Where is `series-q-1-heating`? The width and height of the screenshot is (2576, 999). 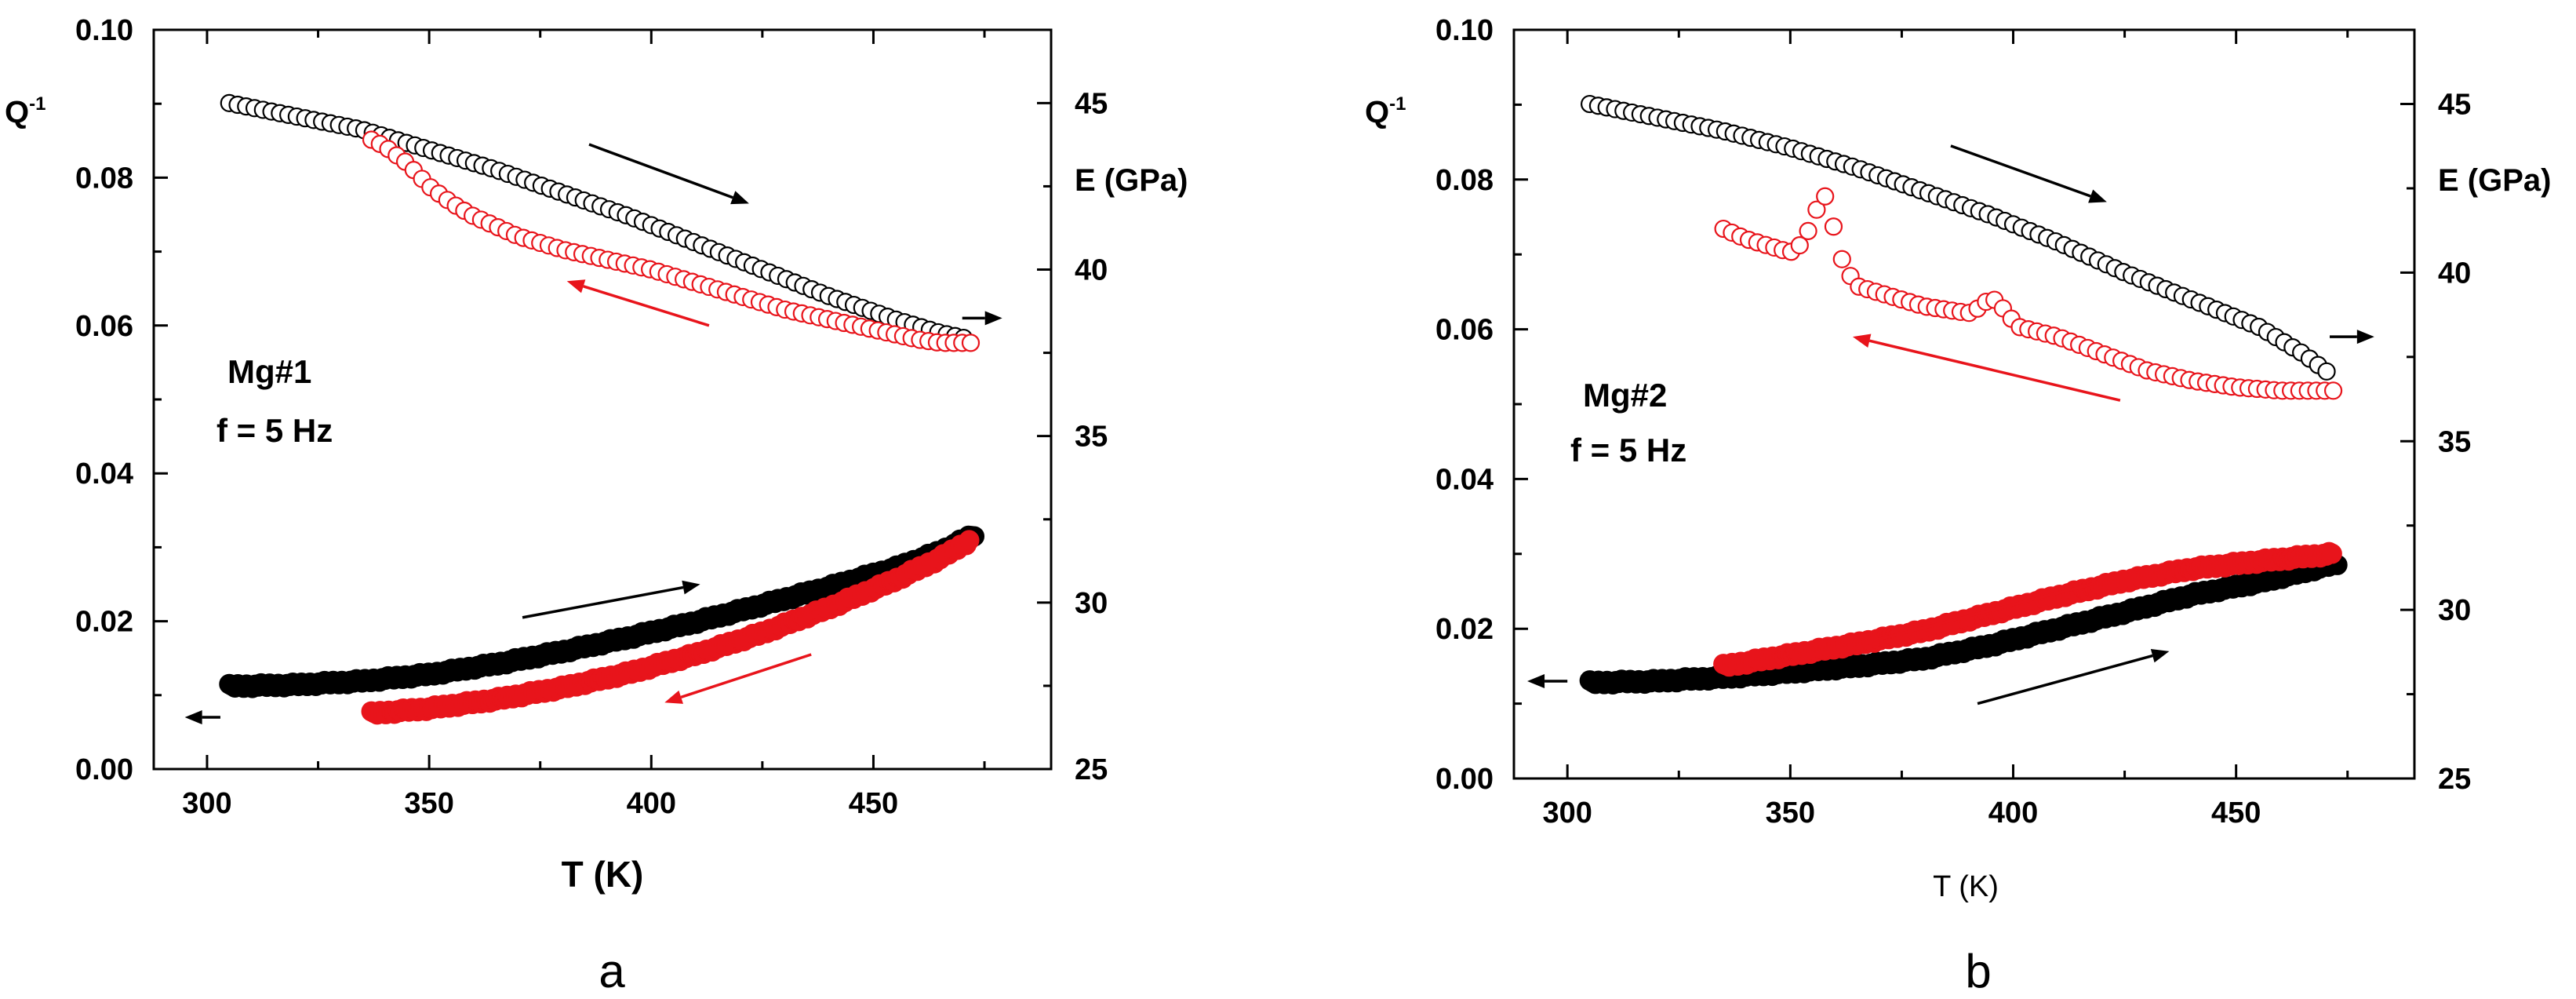 series-q-1-heating is located at coordinates (1964, 623).